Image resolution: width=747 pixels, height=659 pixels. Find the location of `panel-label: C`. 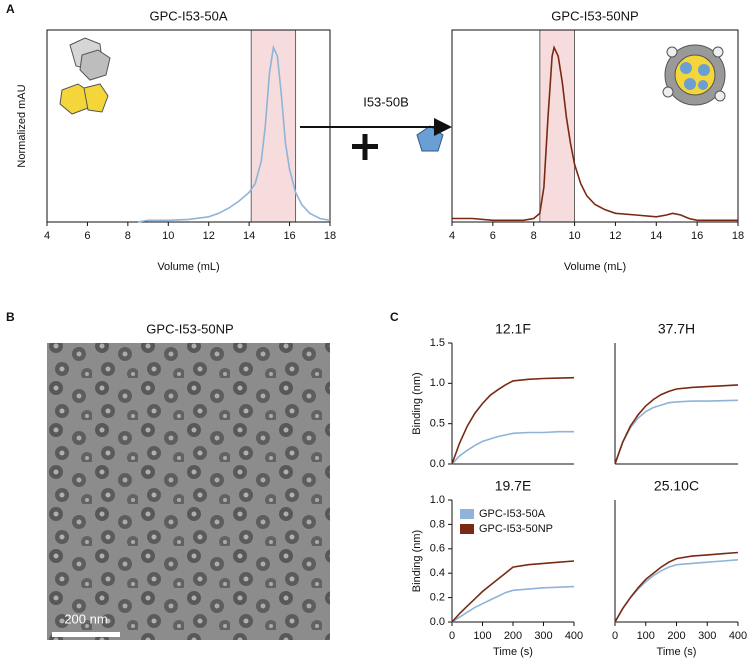

panel-label: C is located at coordinates (394, 317).